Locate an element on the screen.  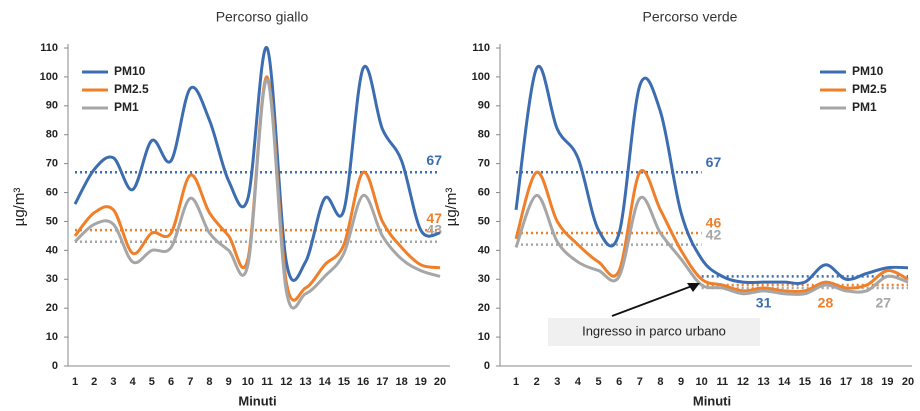
arrow-head is located at coordinates (693, 287).